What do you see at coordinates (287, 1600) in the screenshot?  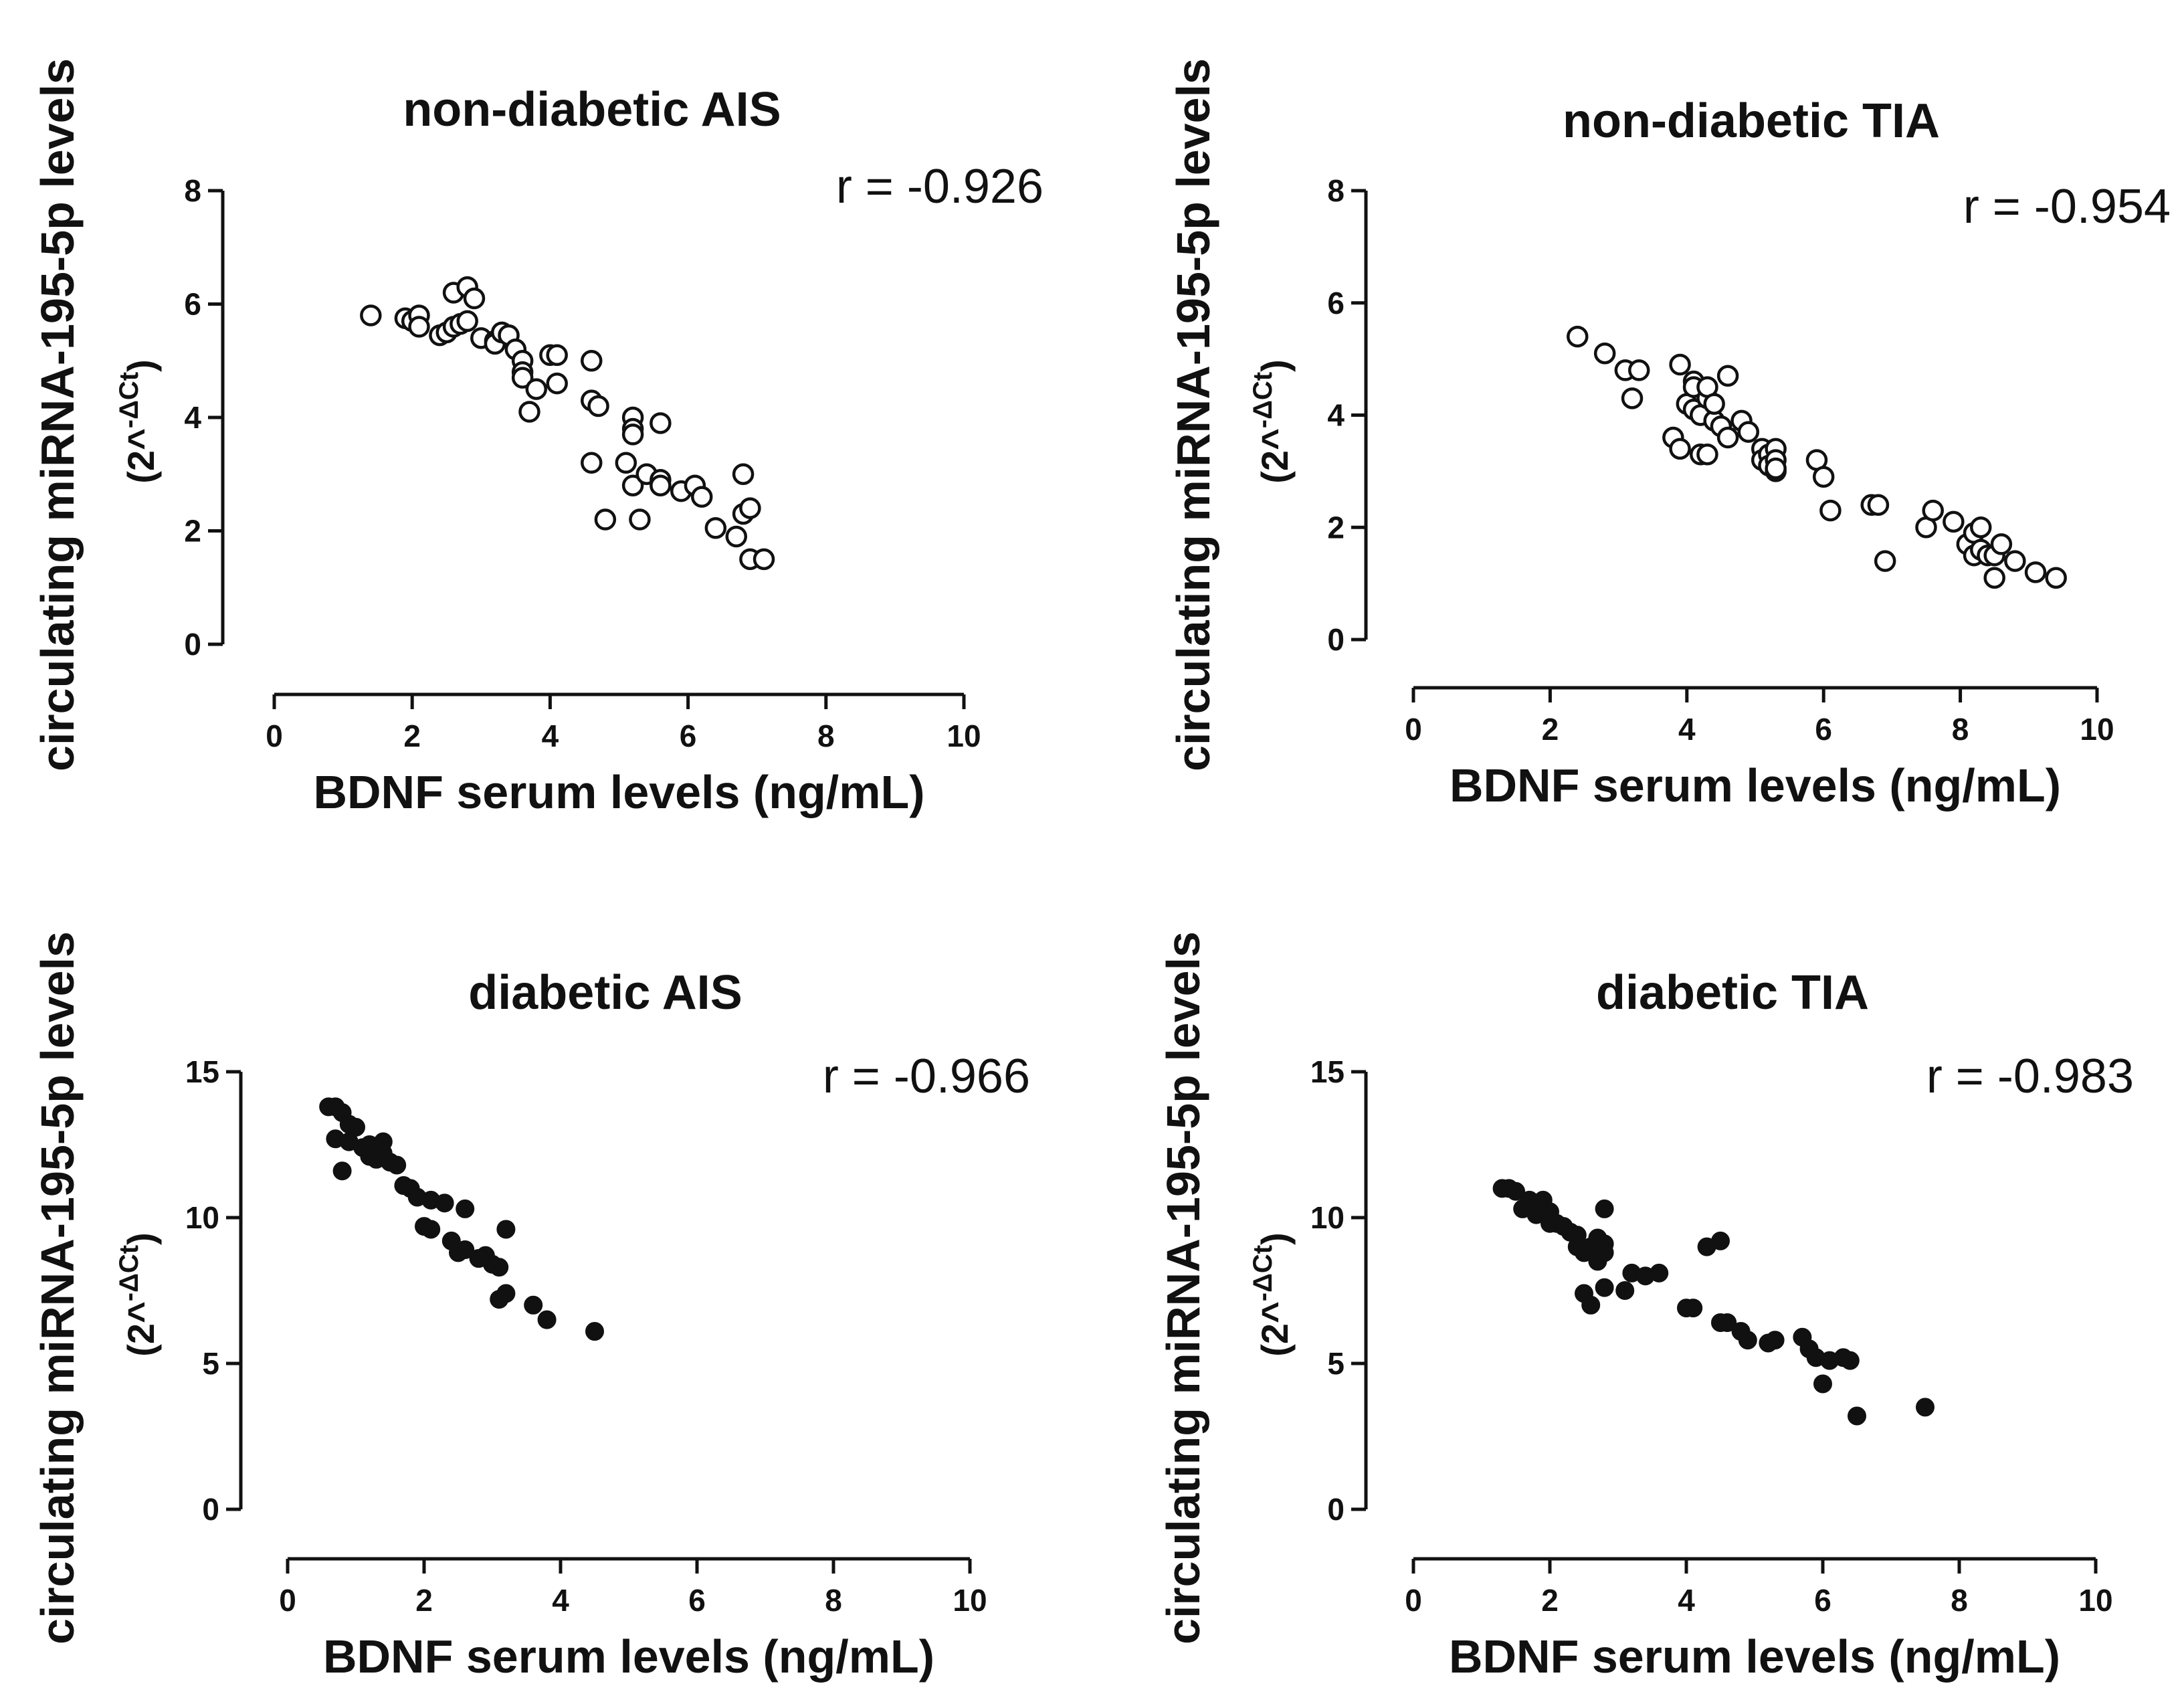 I see `x-tick-label: 0` at bounding box center [287, 1600].